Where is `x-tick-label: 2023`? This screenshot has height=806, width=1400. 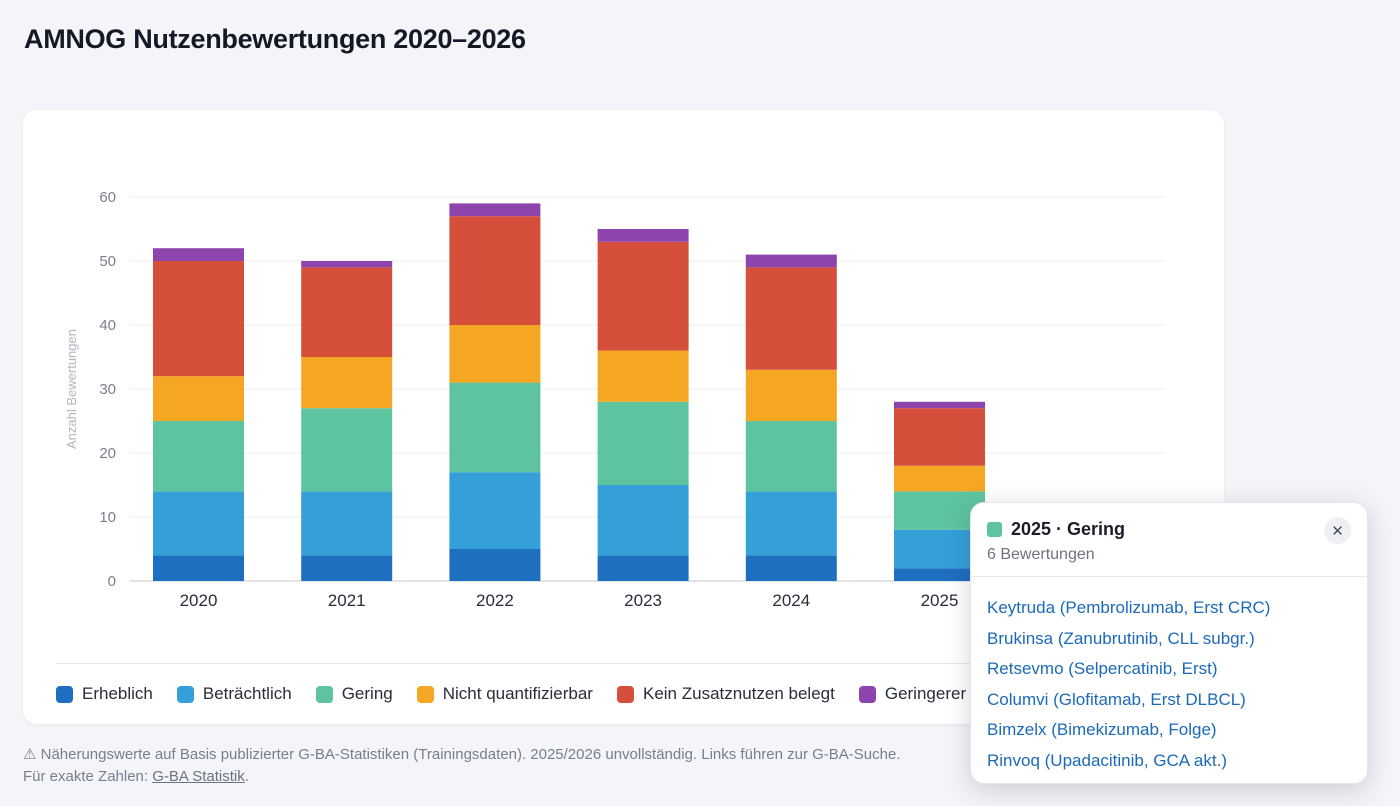 x-tick-label: 2023 is located at coordinates (643, 600).